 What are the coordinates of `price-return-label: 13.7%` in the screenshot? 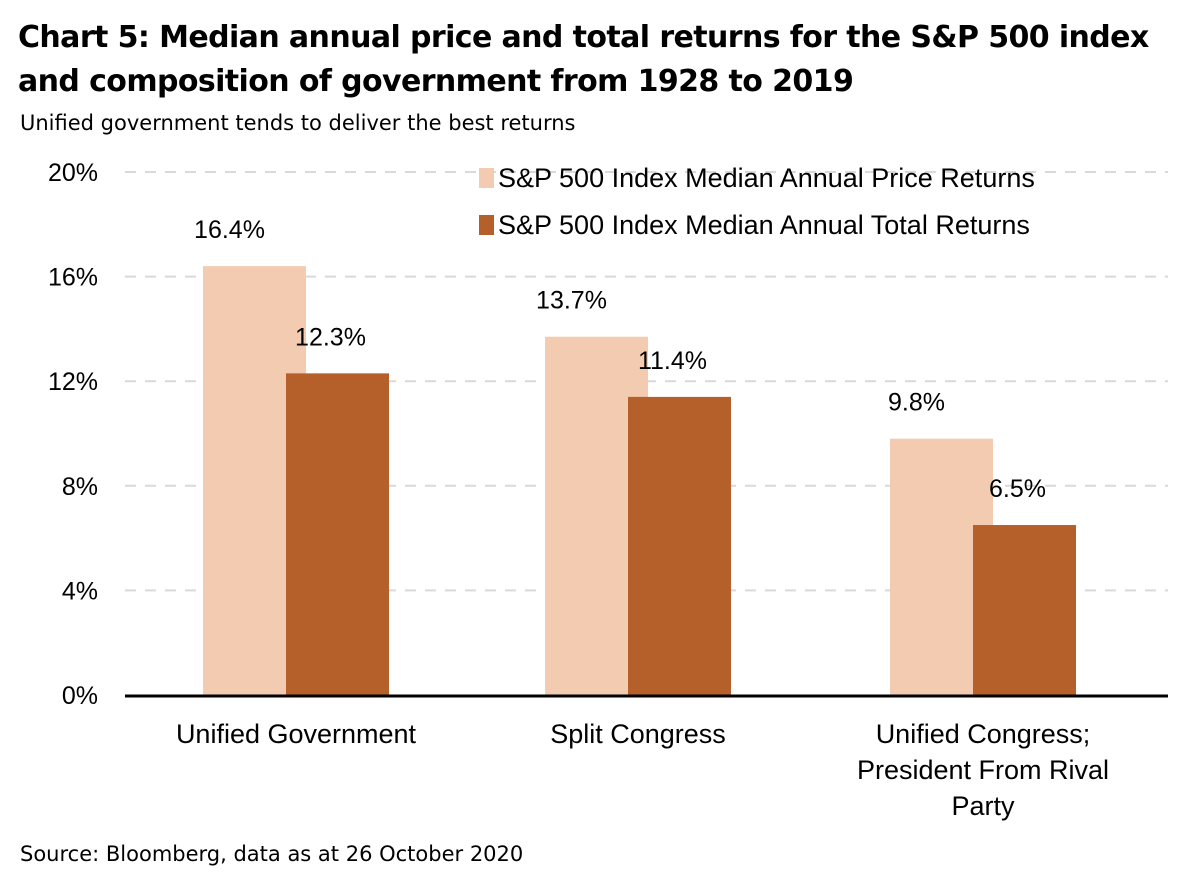 It's located at (571, 301).